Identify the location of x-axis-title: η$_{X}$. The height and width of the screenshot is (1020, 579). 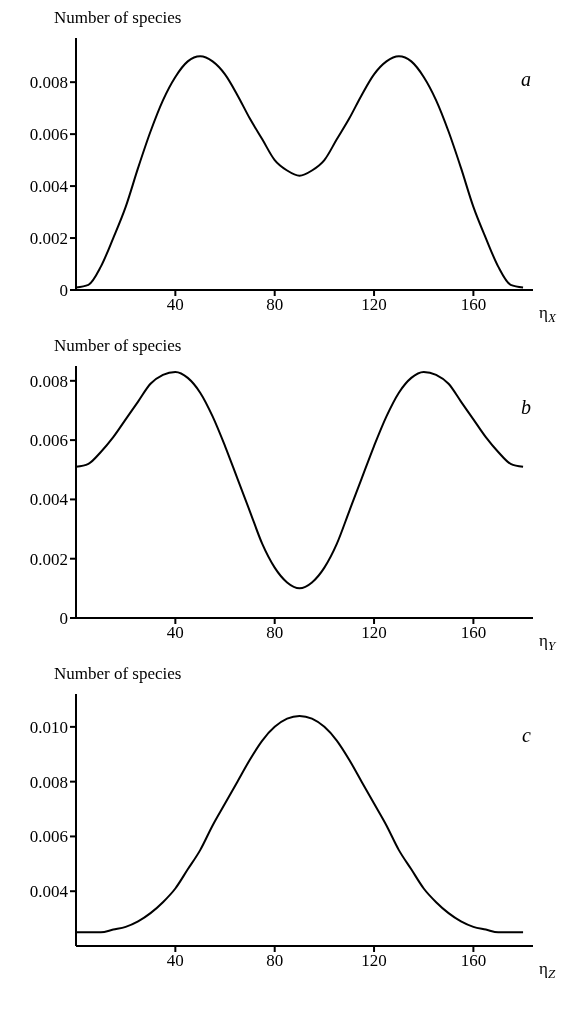
(548, 314).